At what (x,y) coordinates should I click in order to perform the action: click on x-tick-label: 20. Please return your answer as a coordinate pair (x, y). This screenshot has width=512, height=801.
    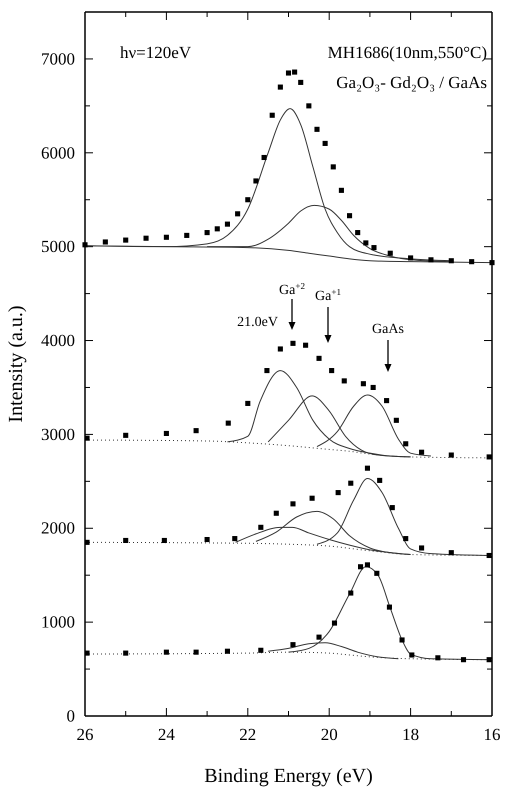
    Looking at the image, I should click on (329, 734).